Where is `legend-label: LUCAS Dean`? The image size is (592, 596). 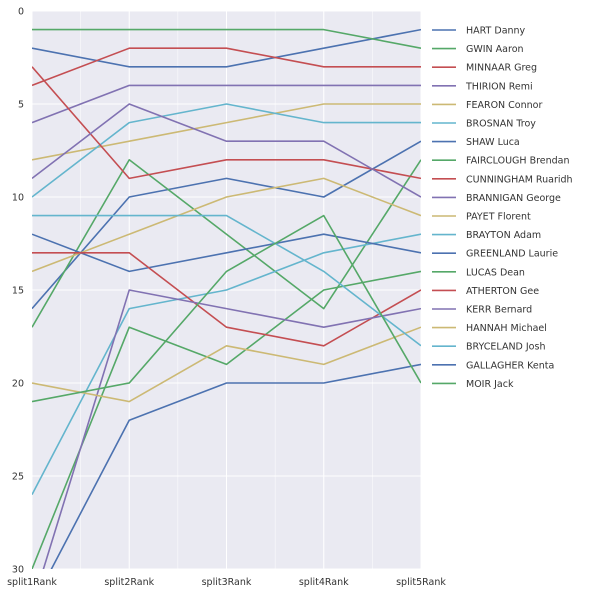
legend-label: LUCAS Dean is located at coordinates (495, 272).